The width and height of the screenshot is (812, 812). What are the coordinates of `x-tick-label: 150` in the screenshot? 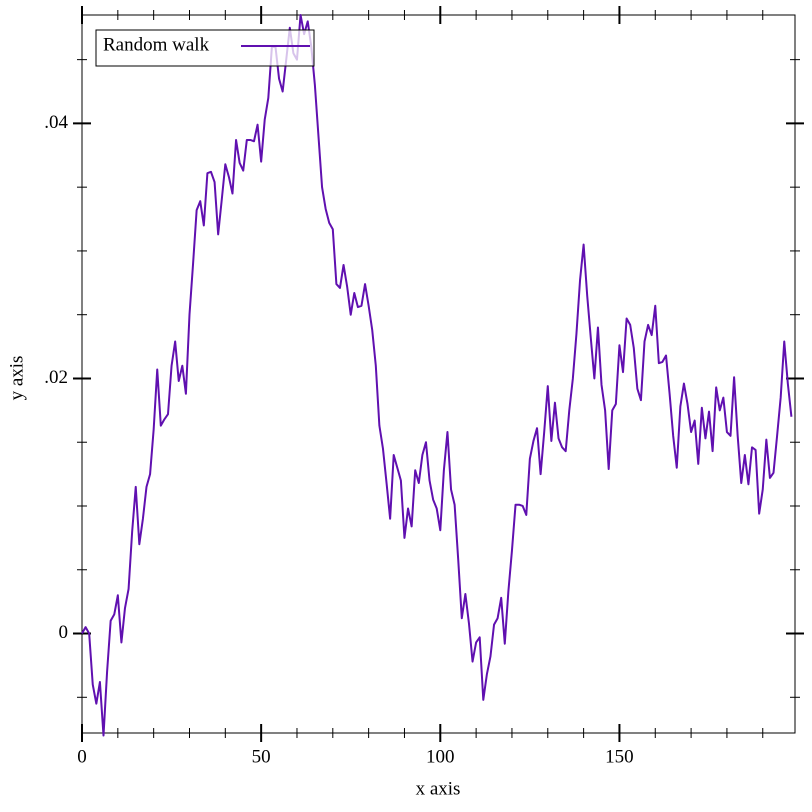 It's located at (619, 756).